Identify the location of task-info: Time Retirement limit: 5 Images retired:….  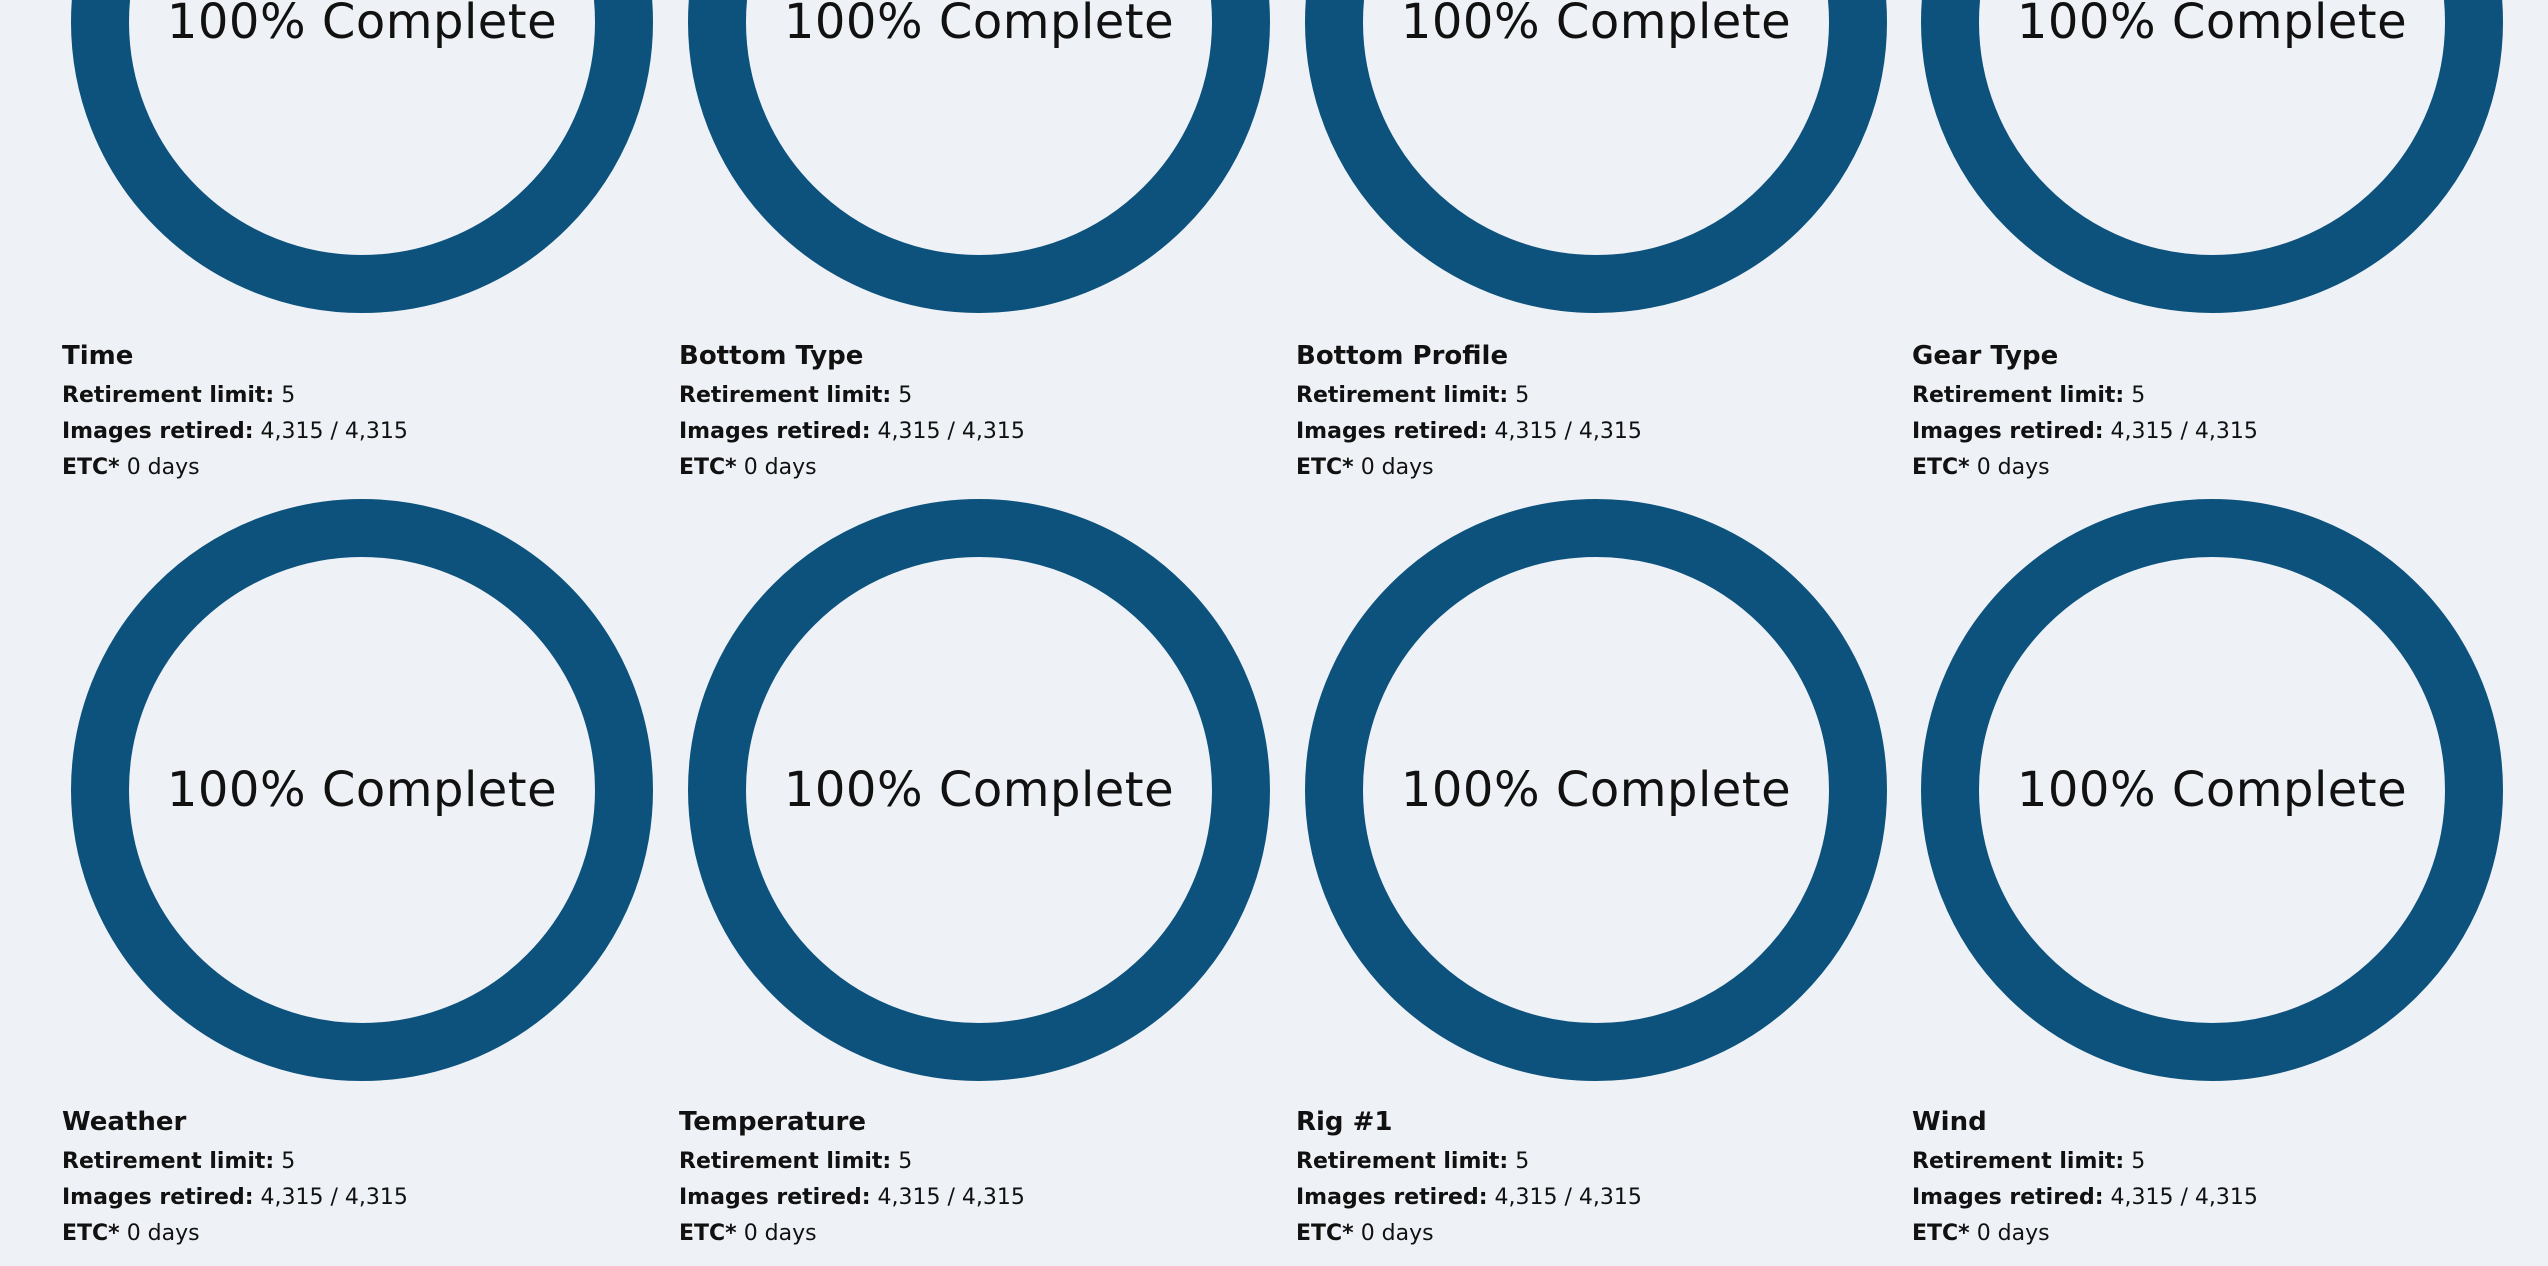
(370, 412).